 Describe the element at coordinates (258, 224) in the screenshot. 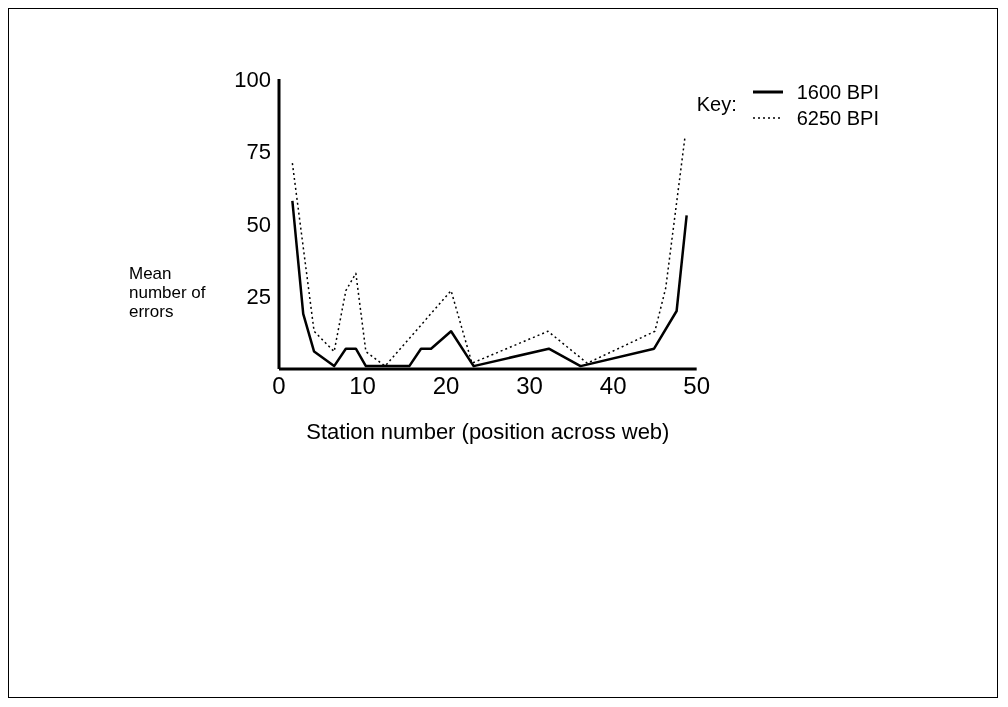

I see `y-tick-label: 50` at that location.